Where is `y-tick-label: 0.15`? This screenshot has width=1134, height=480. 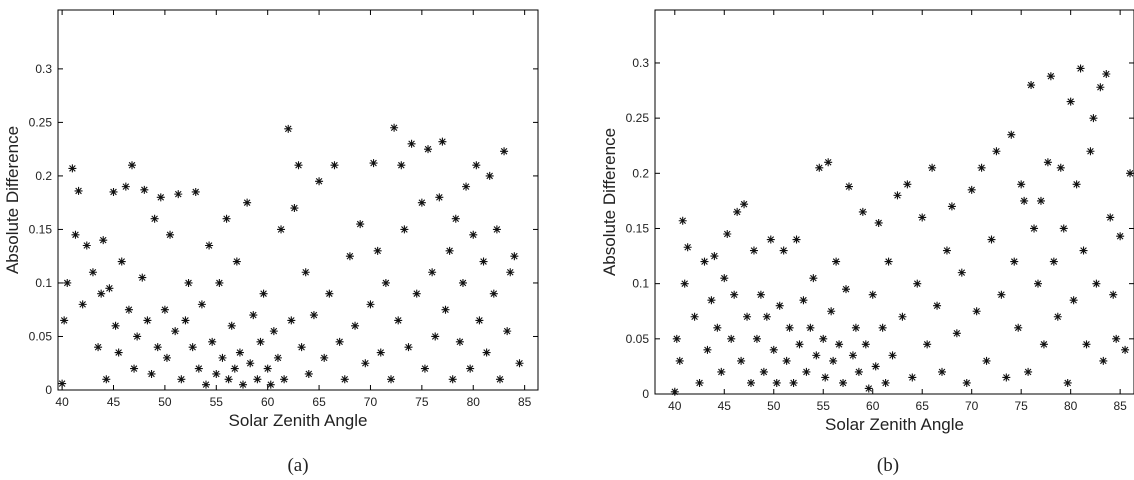 y-tick-label: 0.15 is located at coordinates (41, 229).